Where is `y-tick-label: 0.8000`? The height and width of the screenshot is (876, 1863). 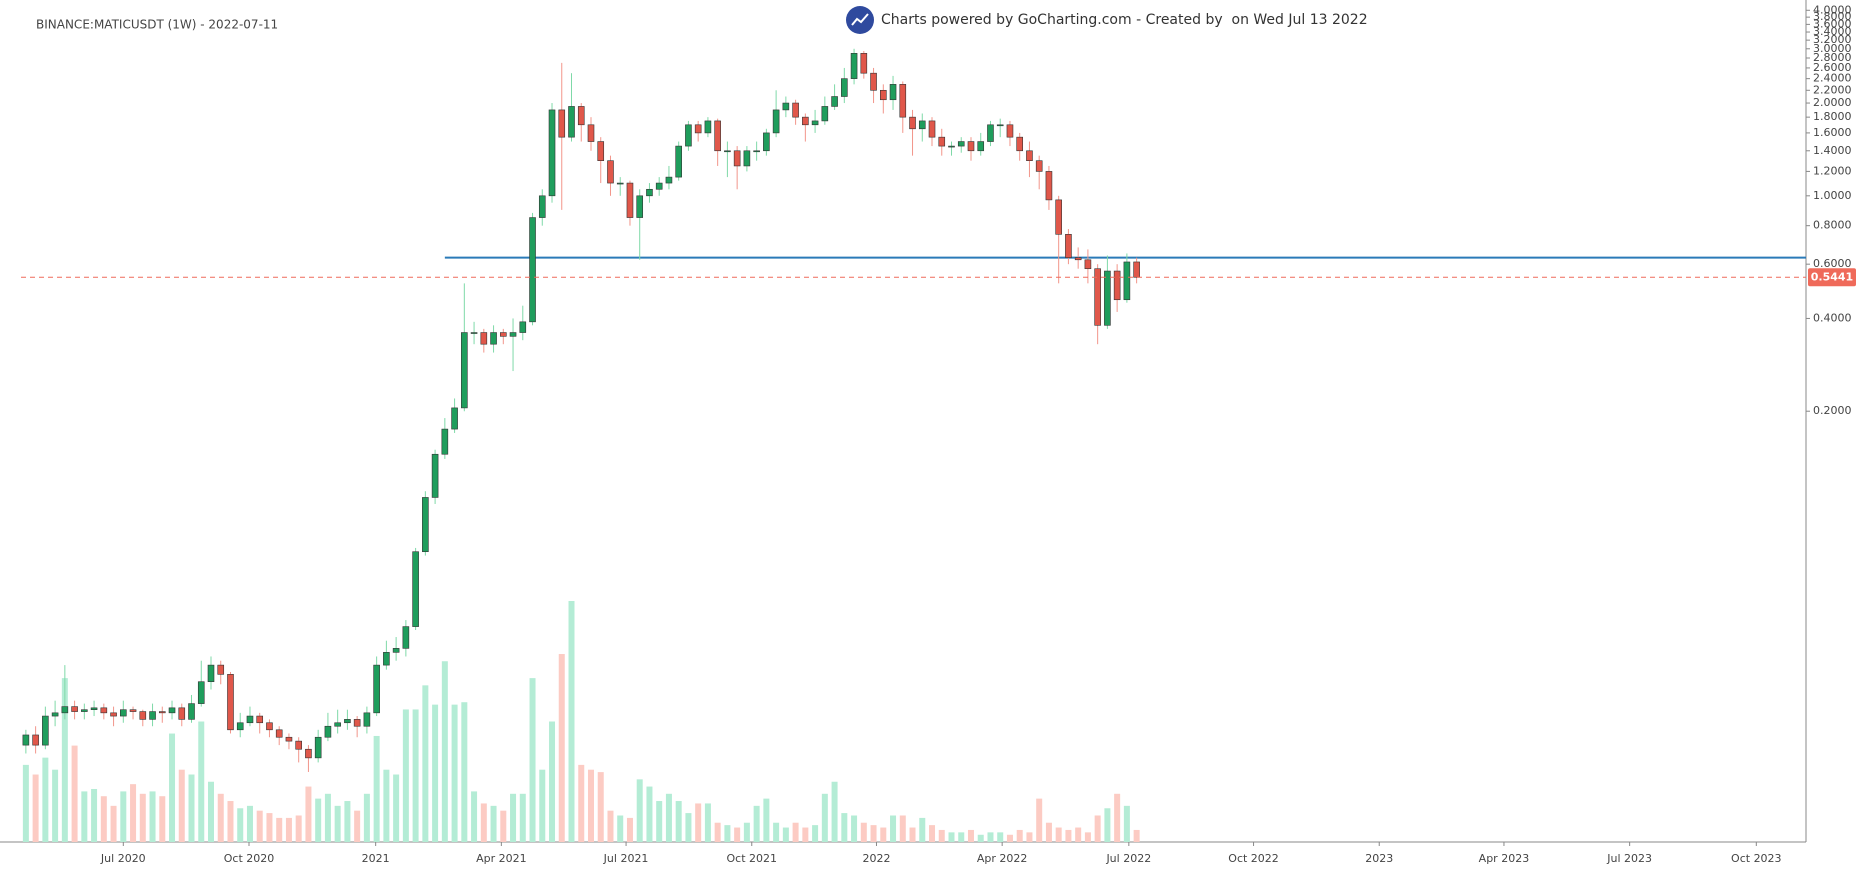 y-tick-label: 0.8000 is located at coordinates (1832, 225).